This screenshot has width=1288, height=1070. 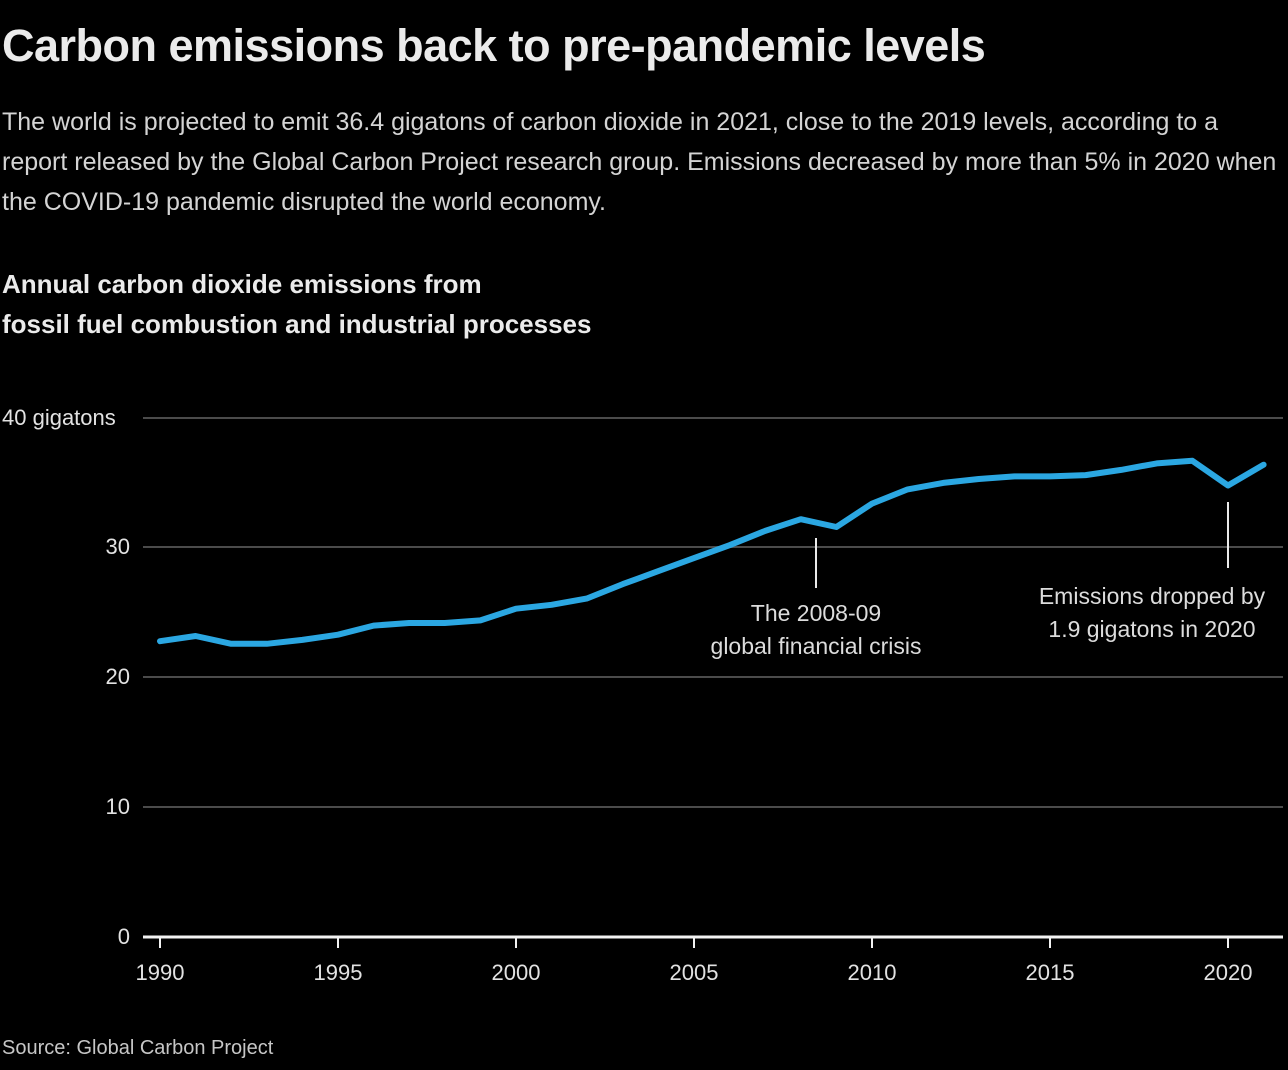 I want to click on y-axis-label-10: 10, so click(x=117, y=806).